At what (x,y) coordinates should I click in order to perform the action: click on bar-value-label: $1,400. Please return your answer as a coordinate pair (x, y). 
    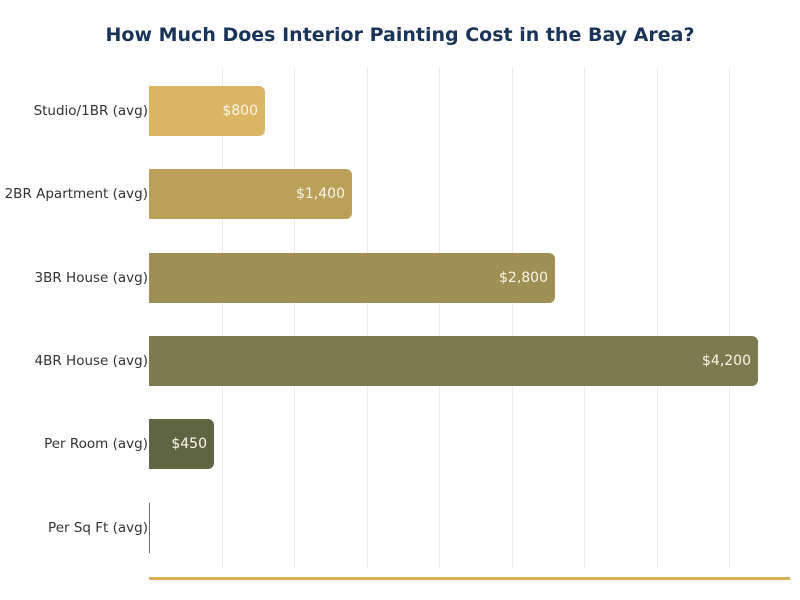
    Looking at the image, I should click on (320, 194).